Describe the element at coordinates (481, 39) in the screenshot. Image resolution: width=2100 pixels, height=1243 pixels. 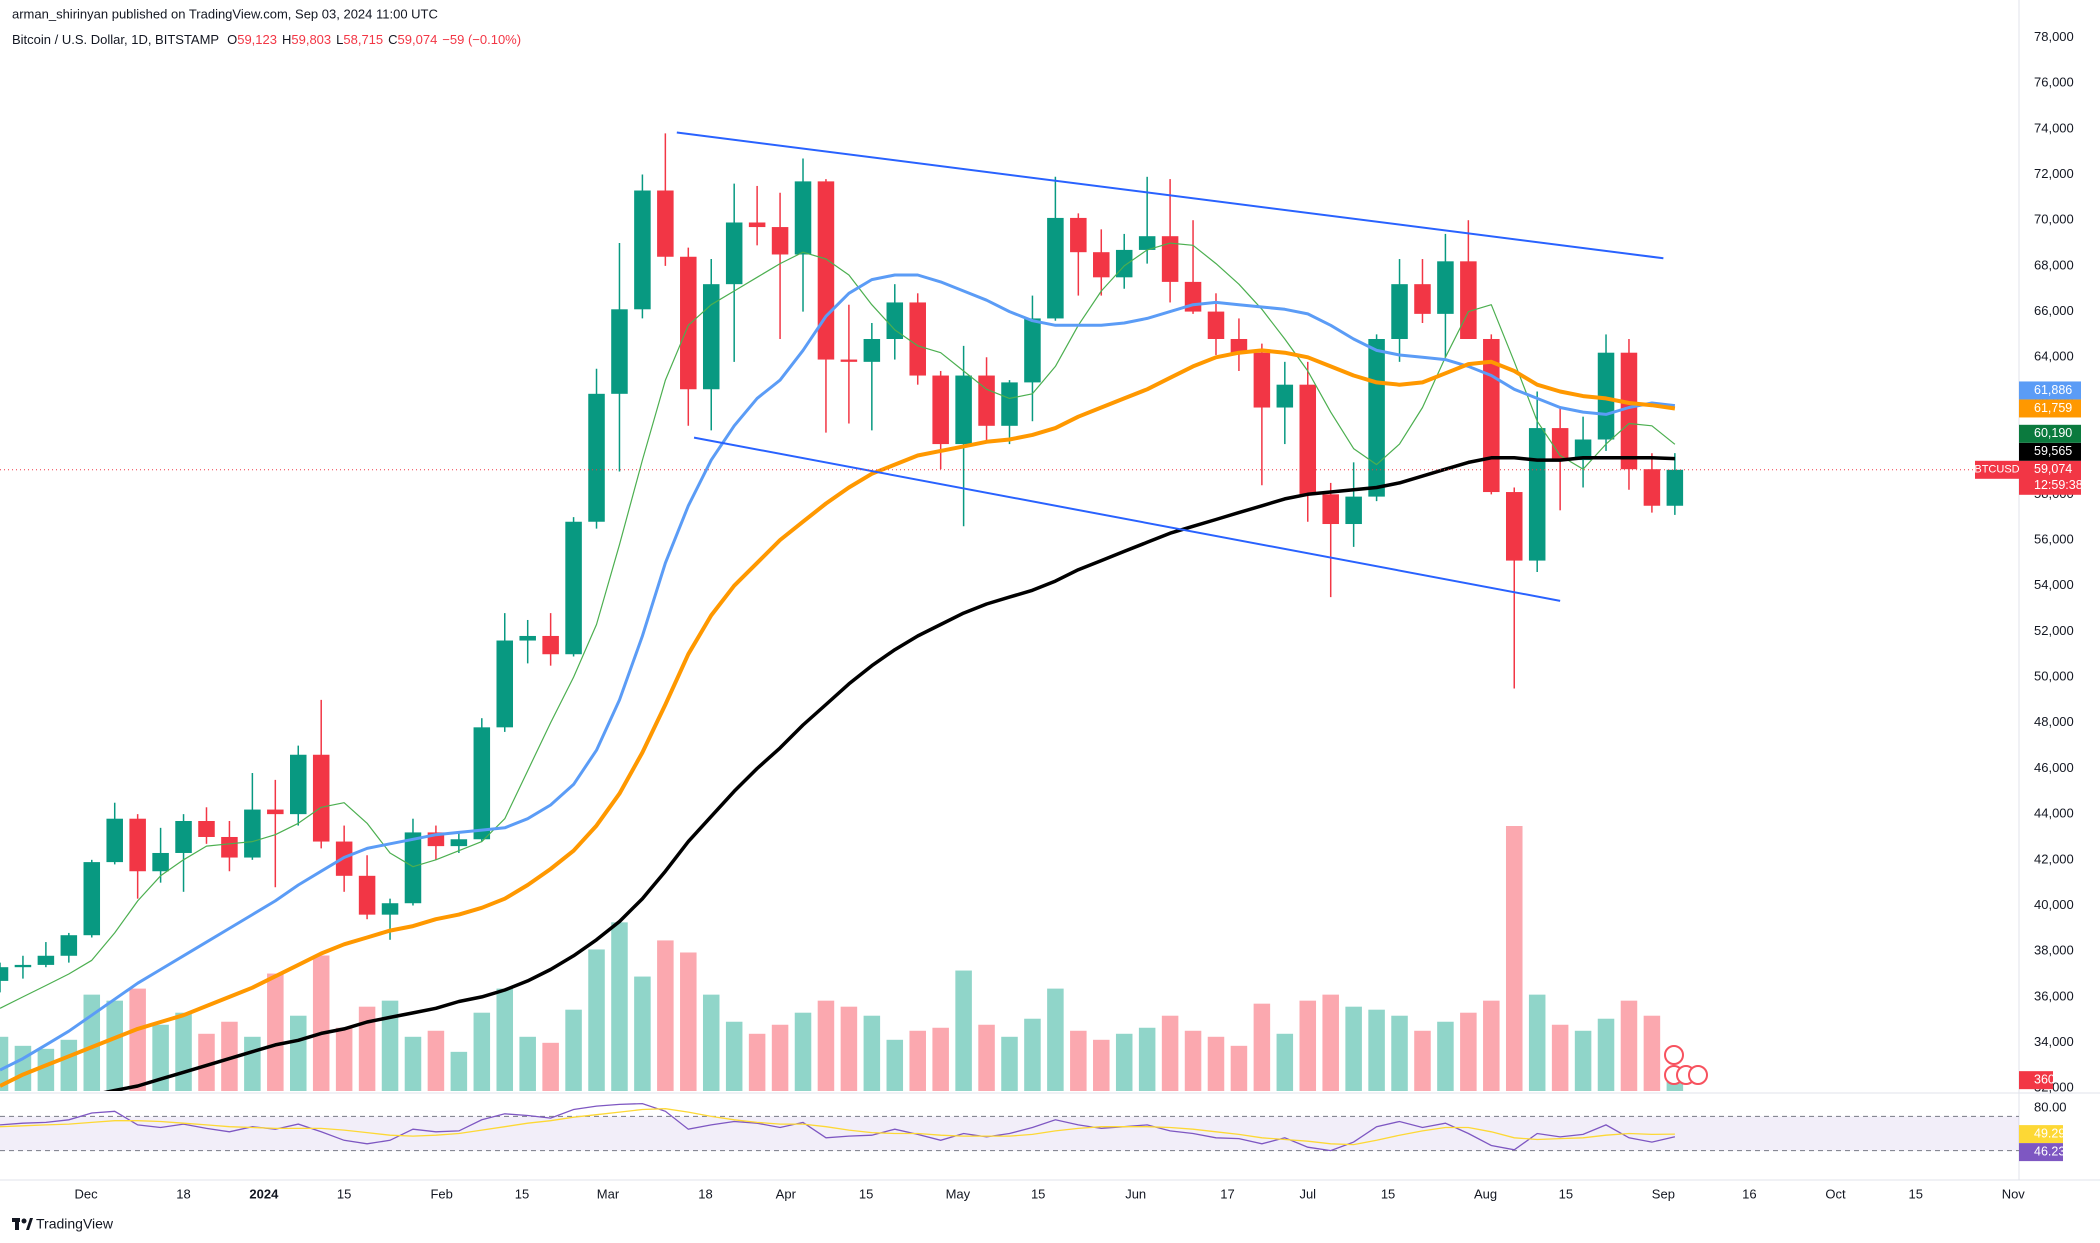
I see `change: −59 (−0.10%)` at that location.